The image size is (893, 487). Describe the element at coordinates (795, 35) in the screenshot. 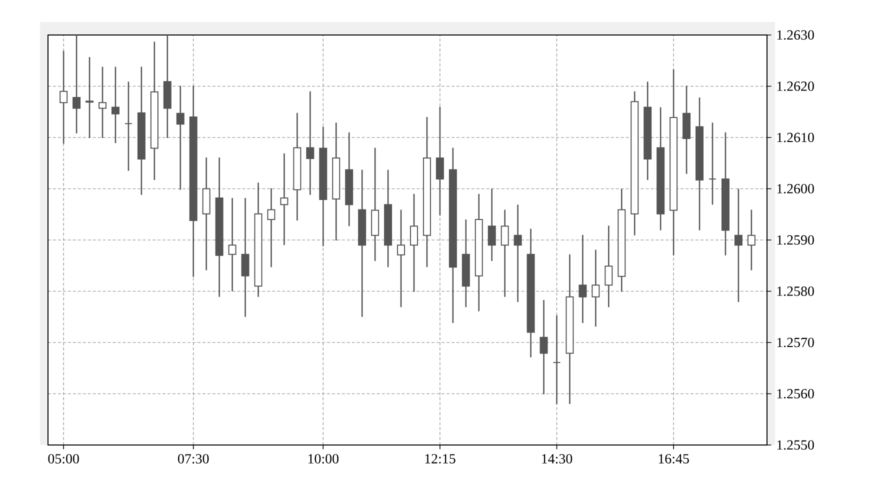

I see `y-tick-label: 1.2630` at that location.